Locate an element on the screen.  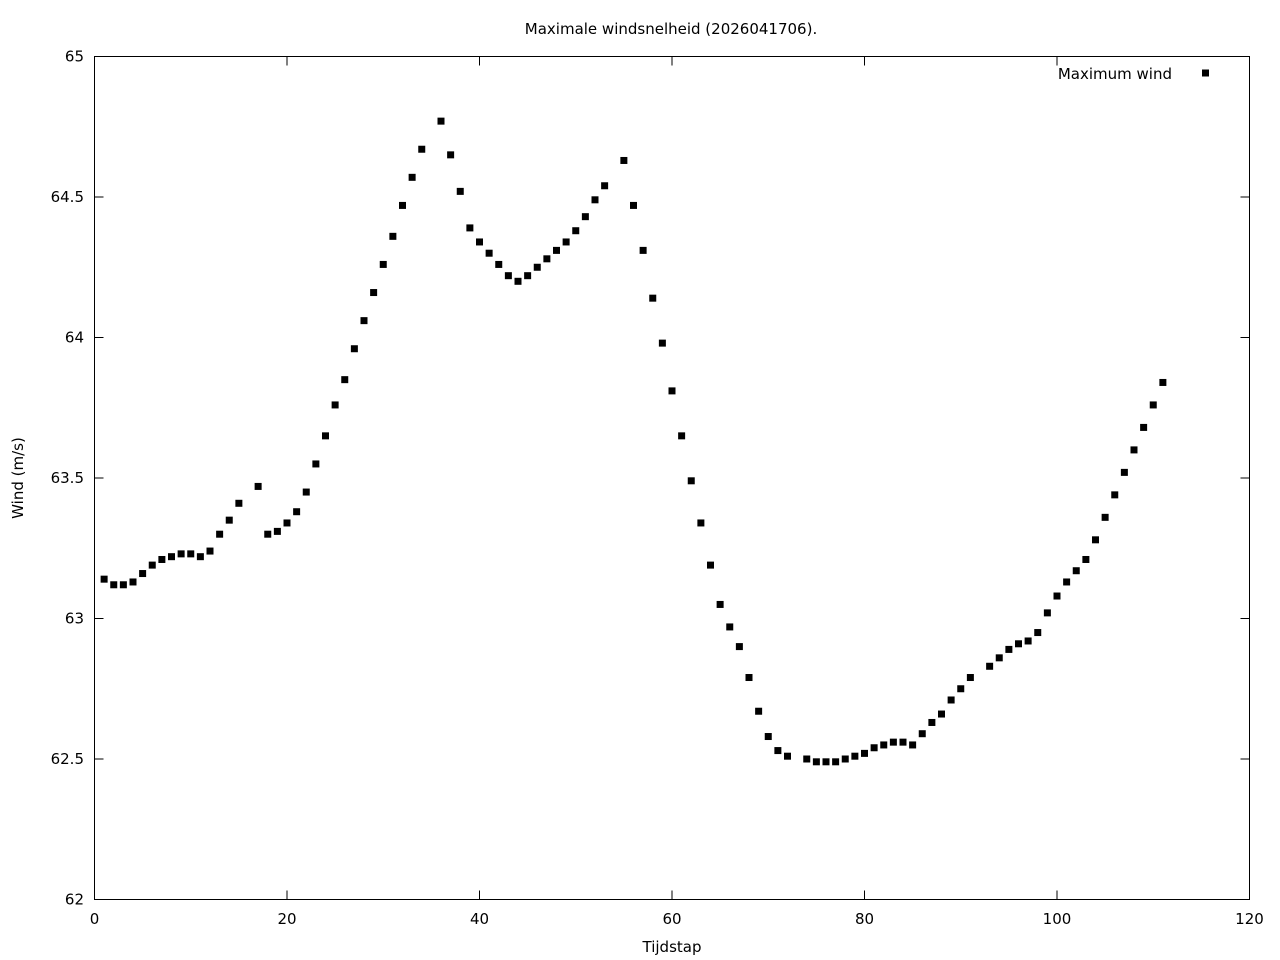
y-tick-label: 64.5 is located at coordinates (67, 197).